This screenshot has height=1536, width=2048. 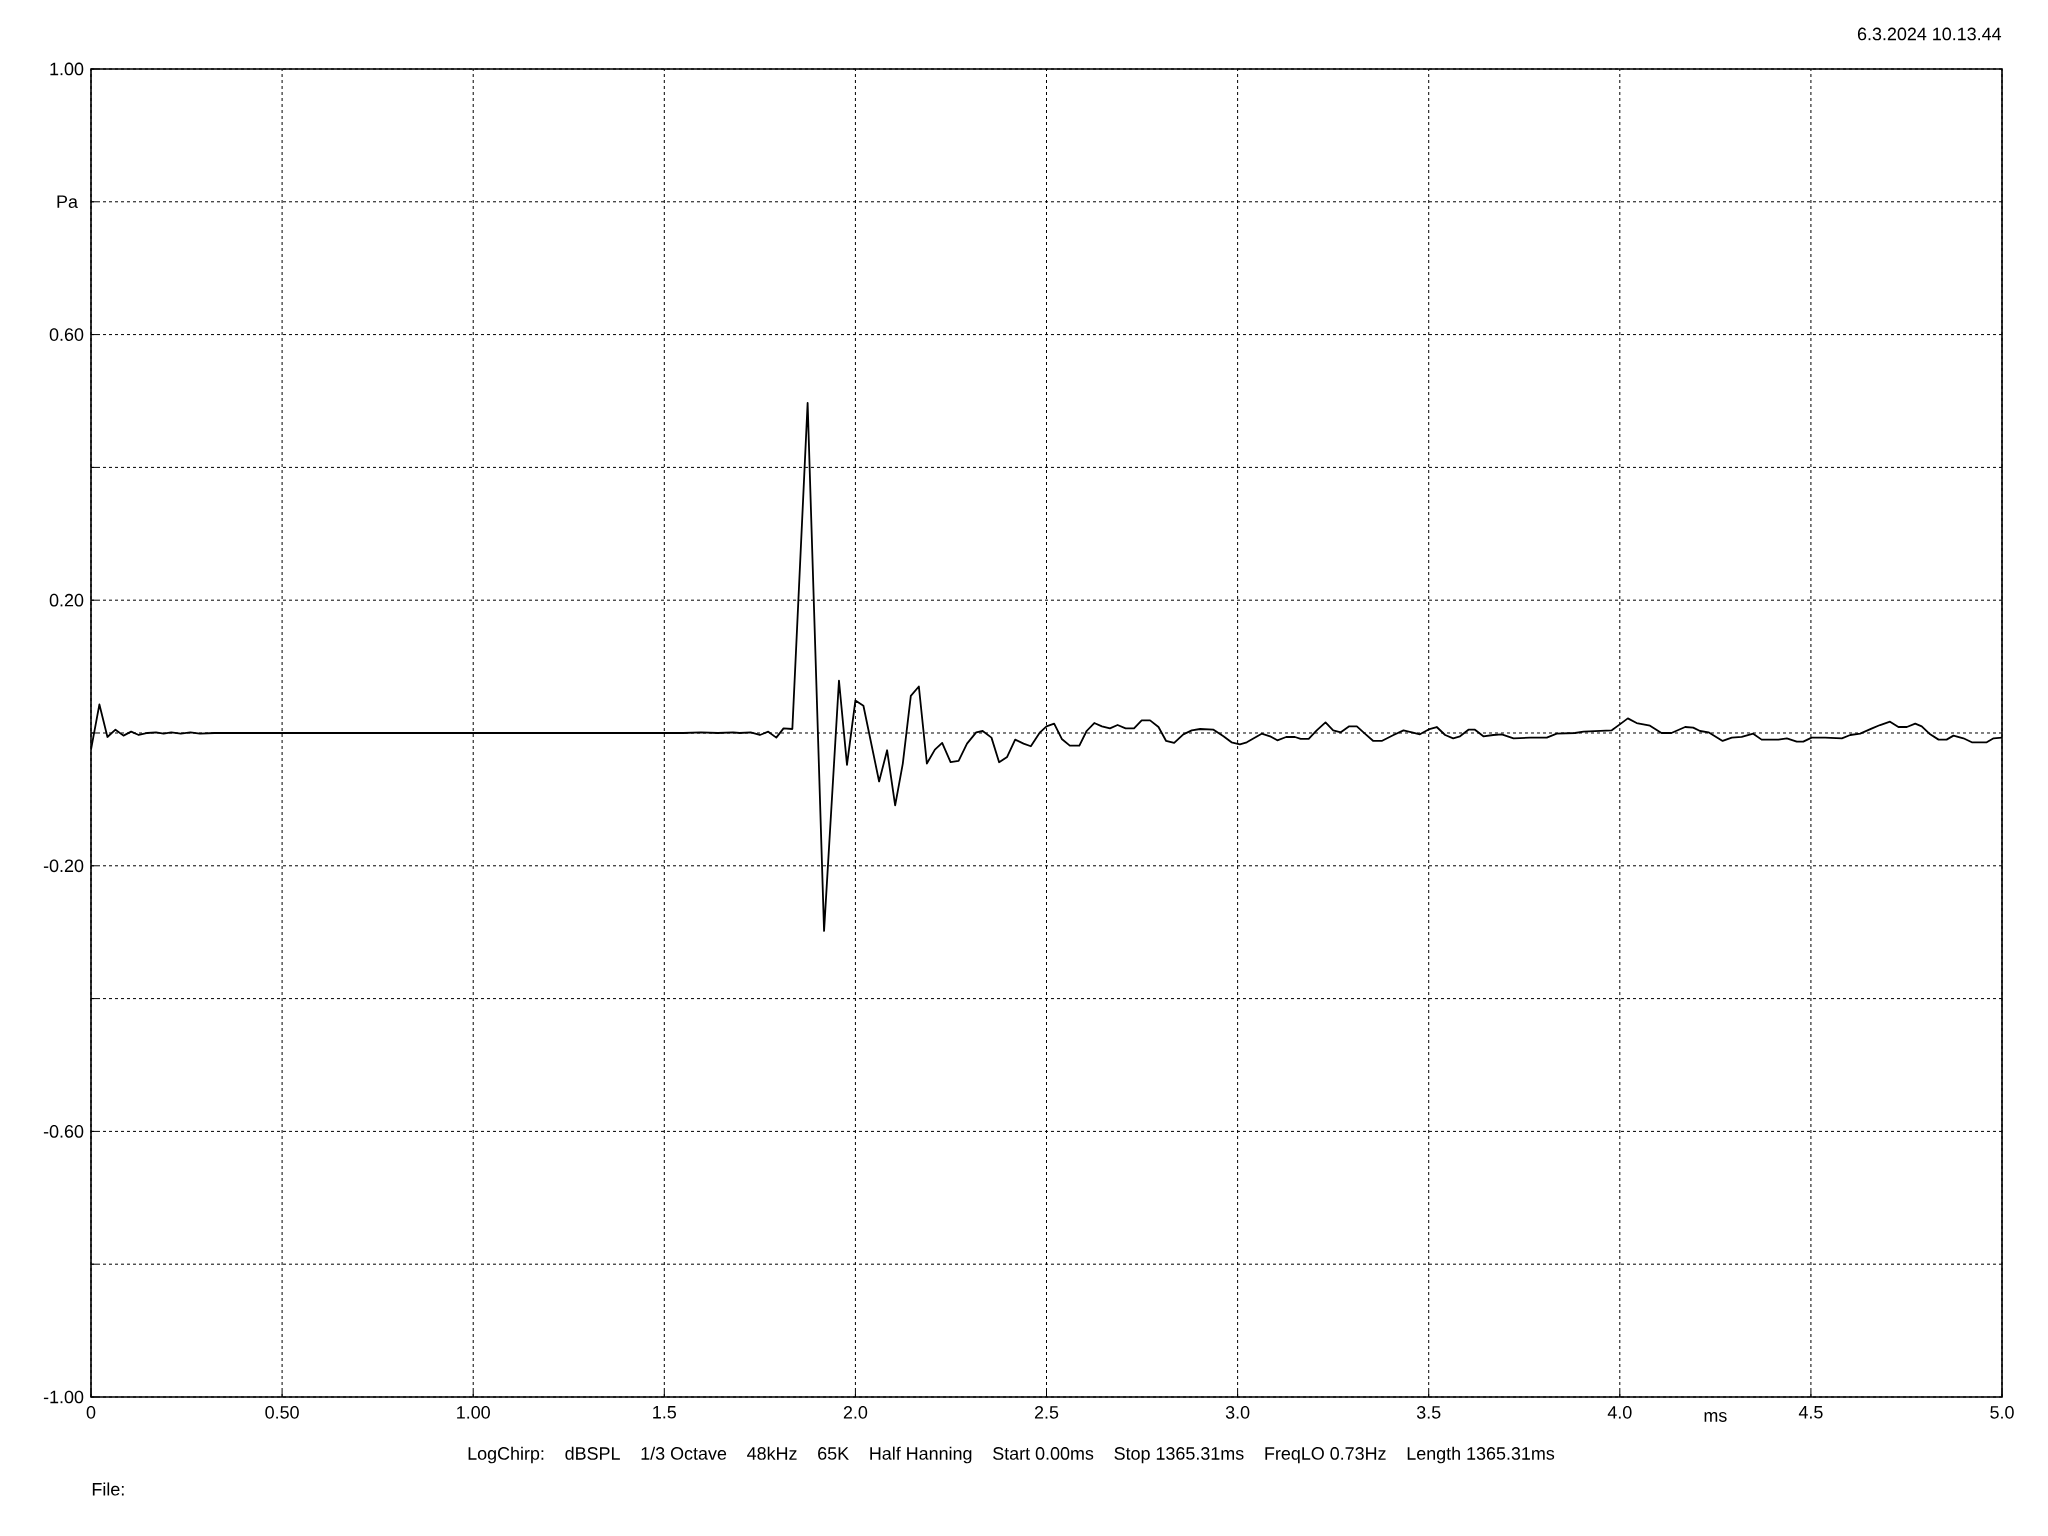 What do you see at coordinates (67, 202) in the screenshot?
I see `y-axis-title: Pa` at bounding box center [67, 202].